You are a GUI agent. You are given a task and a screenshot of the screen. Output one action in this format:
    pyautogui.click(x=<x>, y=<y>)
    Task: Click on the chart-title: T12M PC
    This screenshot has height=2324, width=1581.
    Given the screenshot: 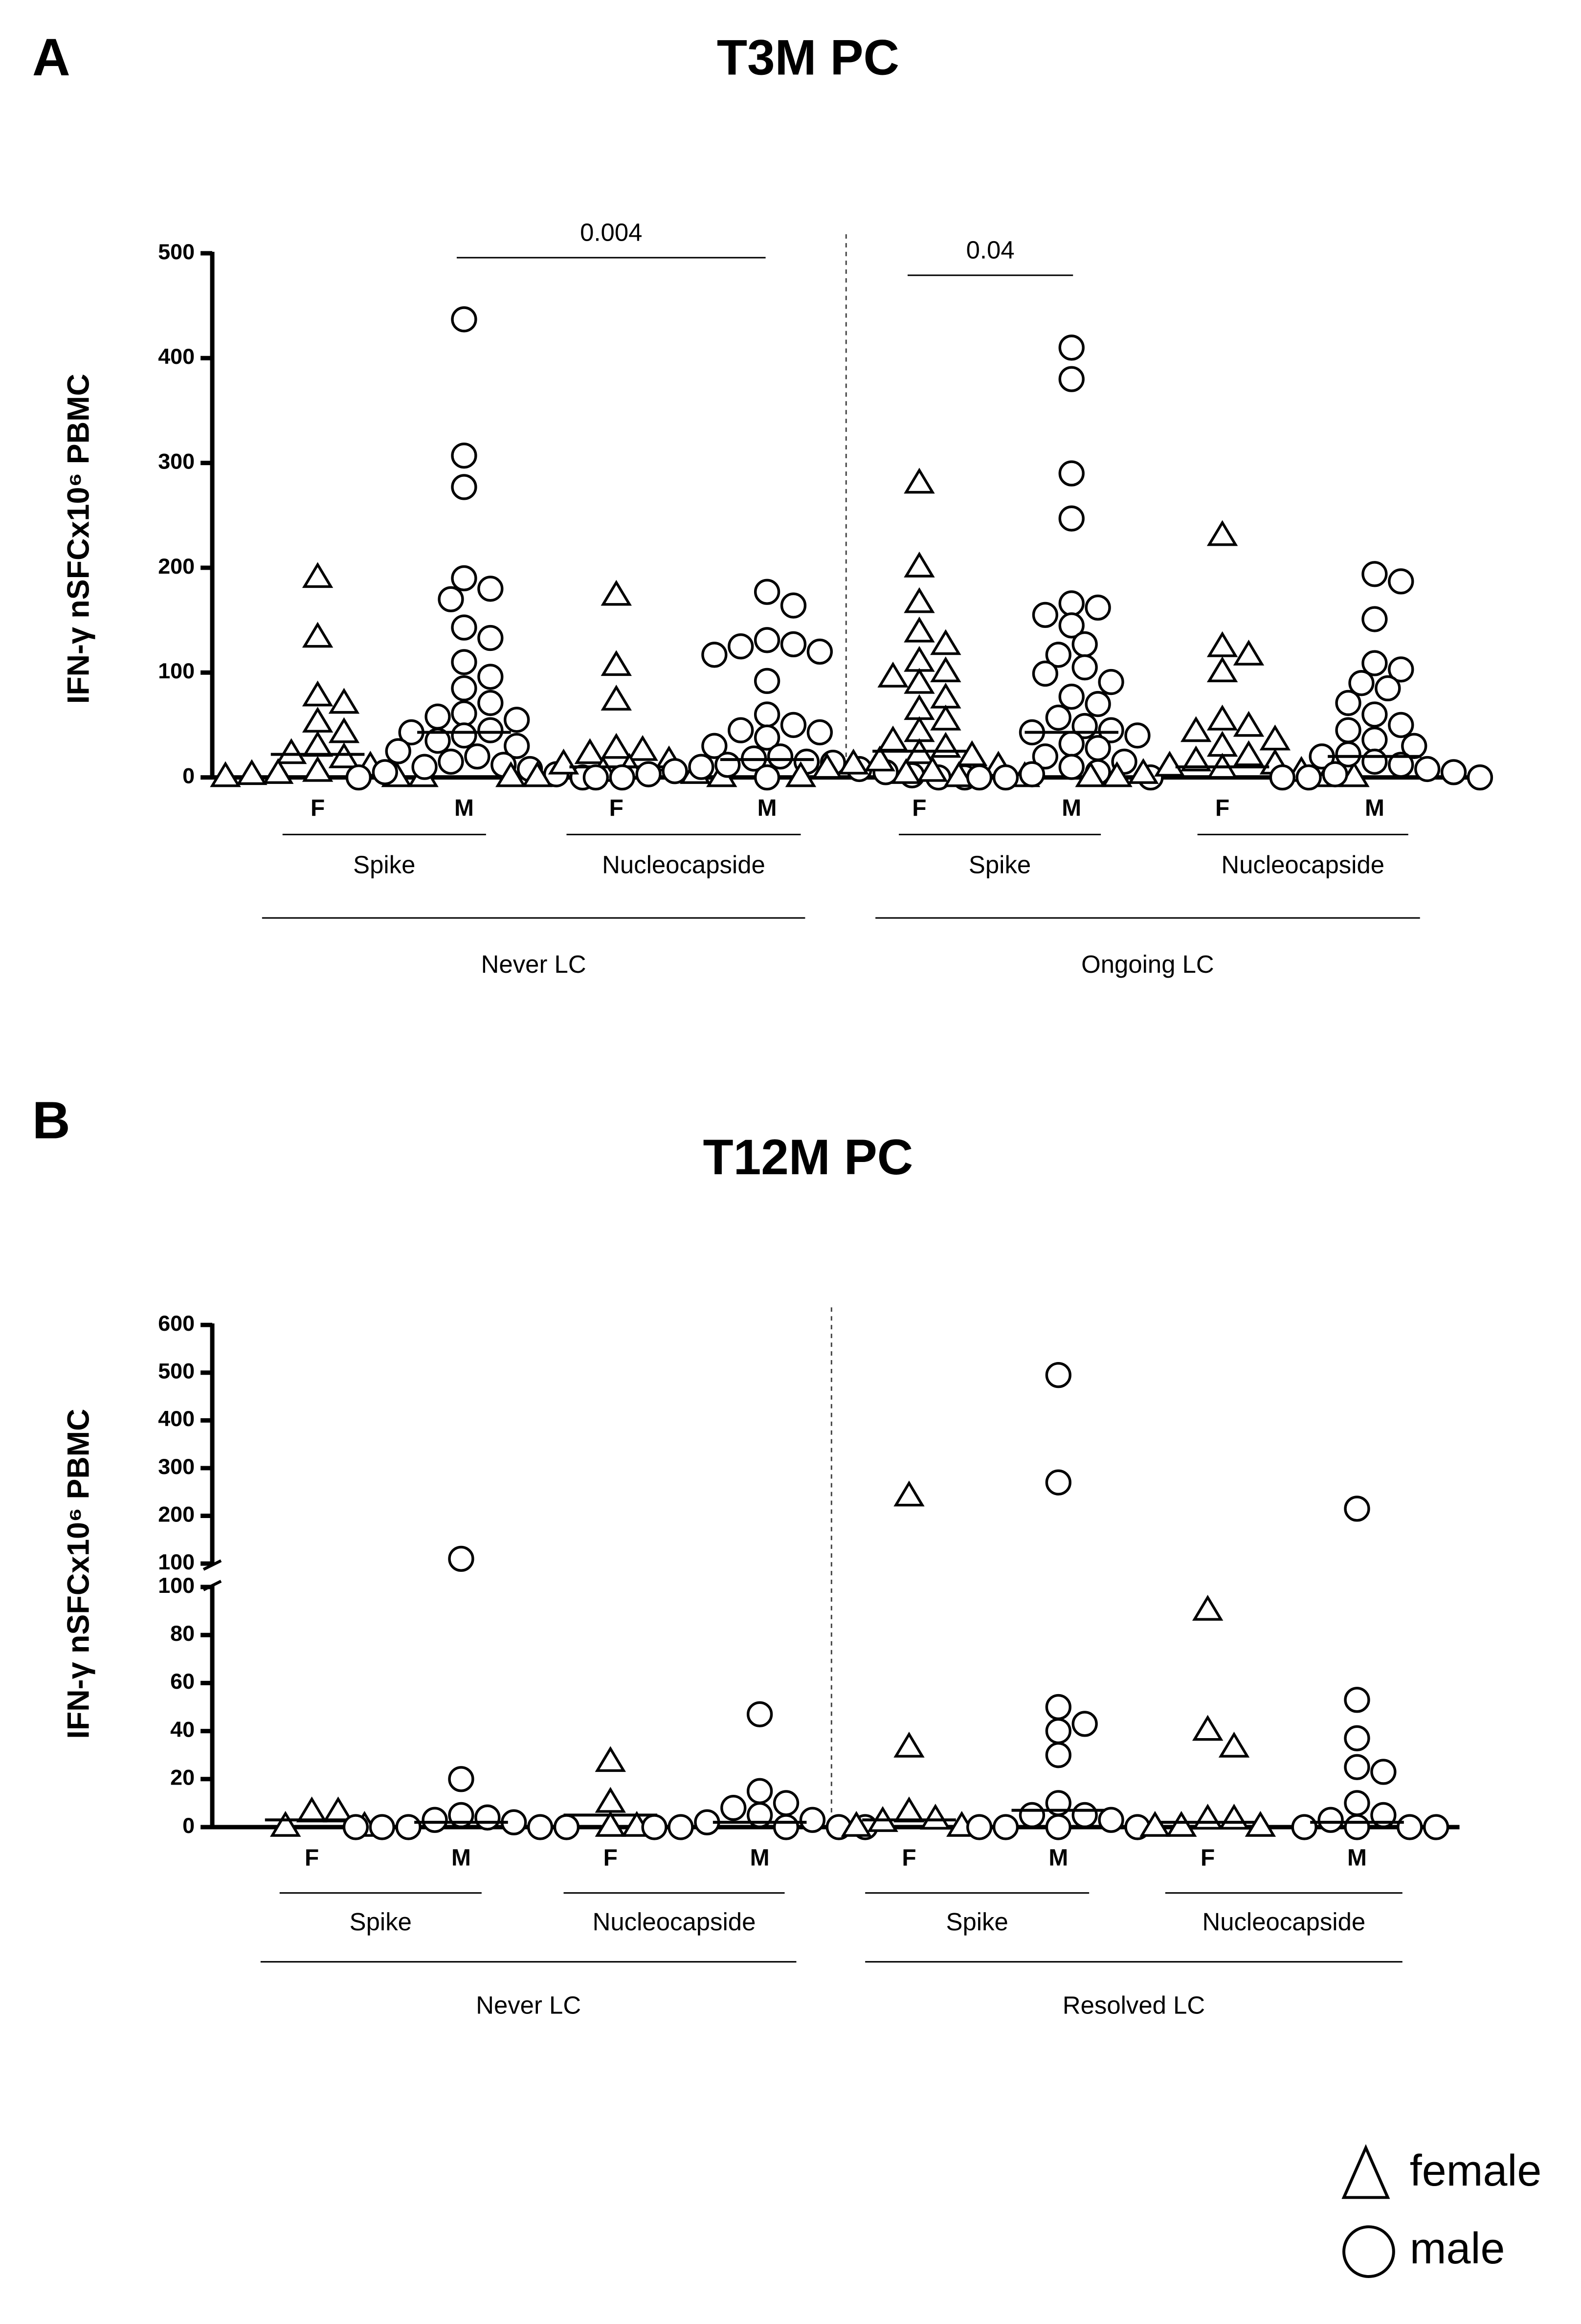 What is the action you would take?
    pyautogui.click(x=808, y=1157)
    